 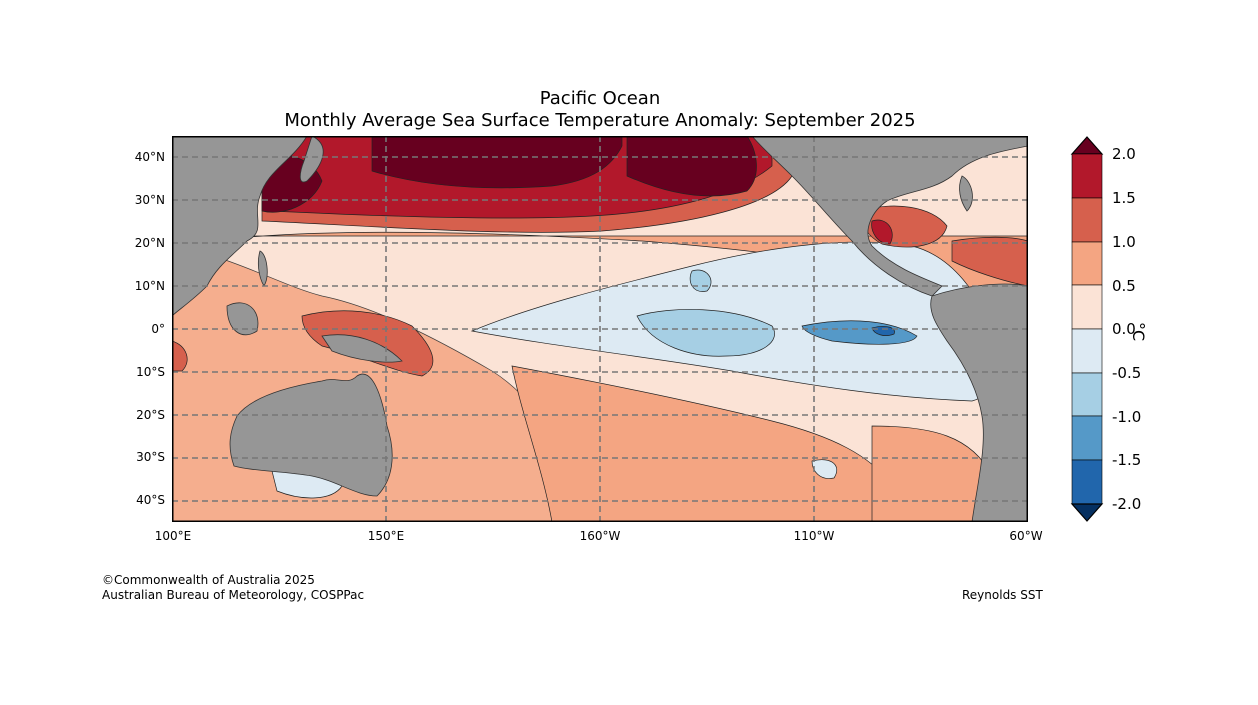 I want to click on lat-label-20s: 20°S, so click(x=150, y=415).